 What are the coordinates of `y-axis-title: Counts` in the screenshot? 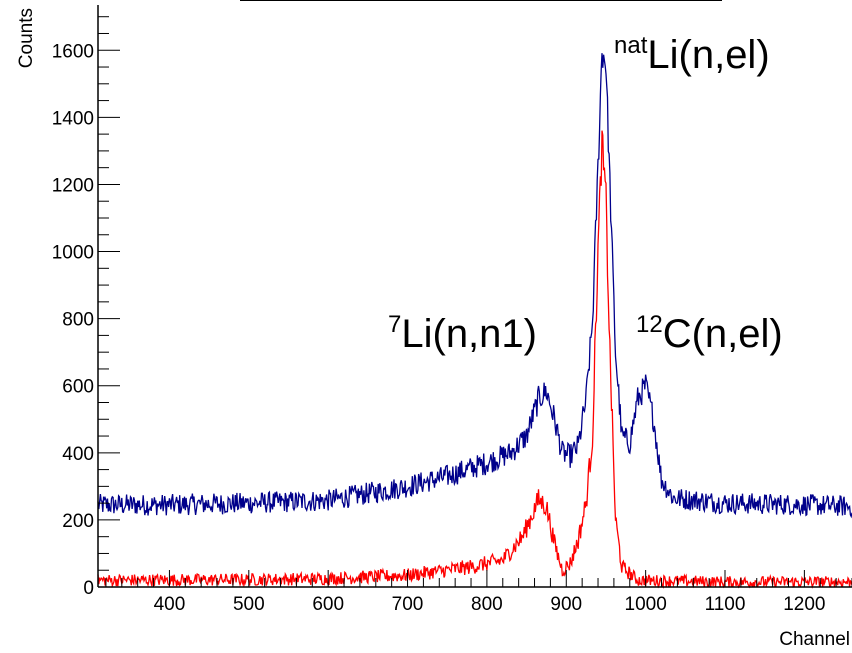 It's located at (26, 38).